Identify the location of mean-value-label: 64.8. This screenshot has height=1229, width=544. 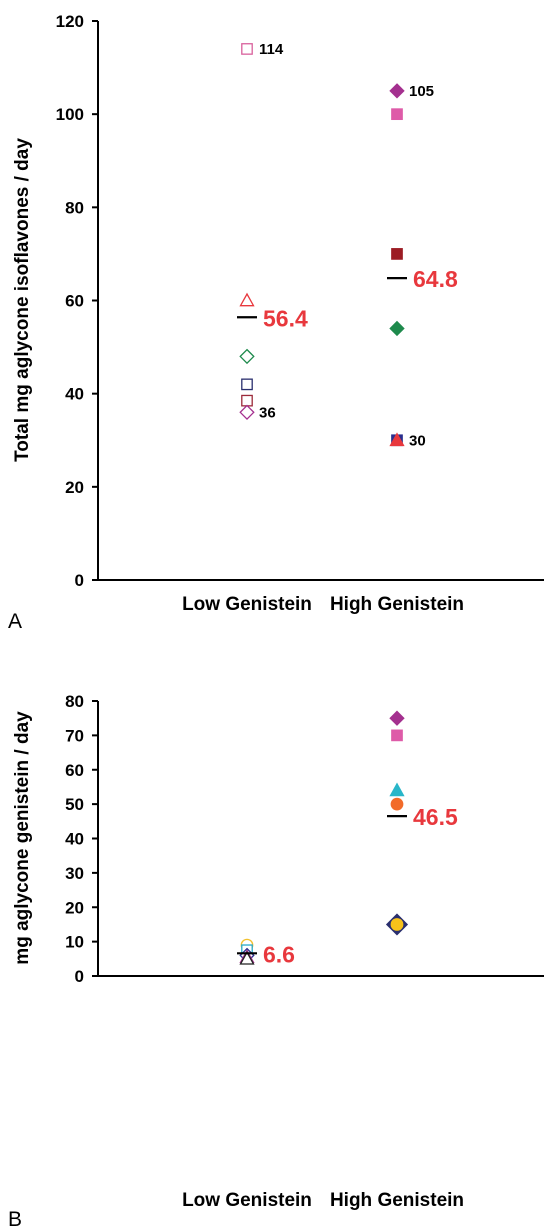
(435, 279).